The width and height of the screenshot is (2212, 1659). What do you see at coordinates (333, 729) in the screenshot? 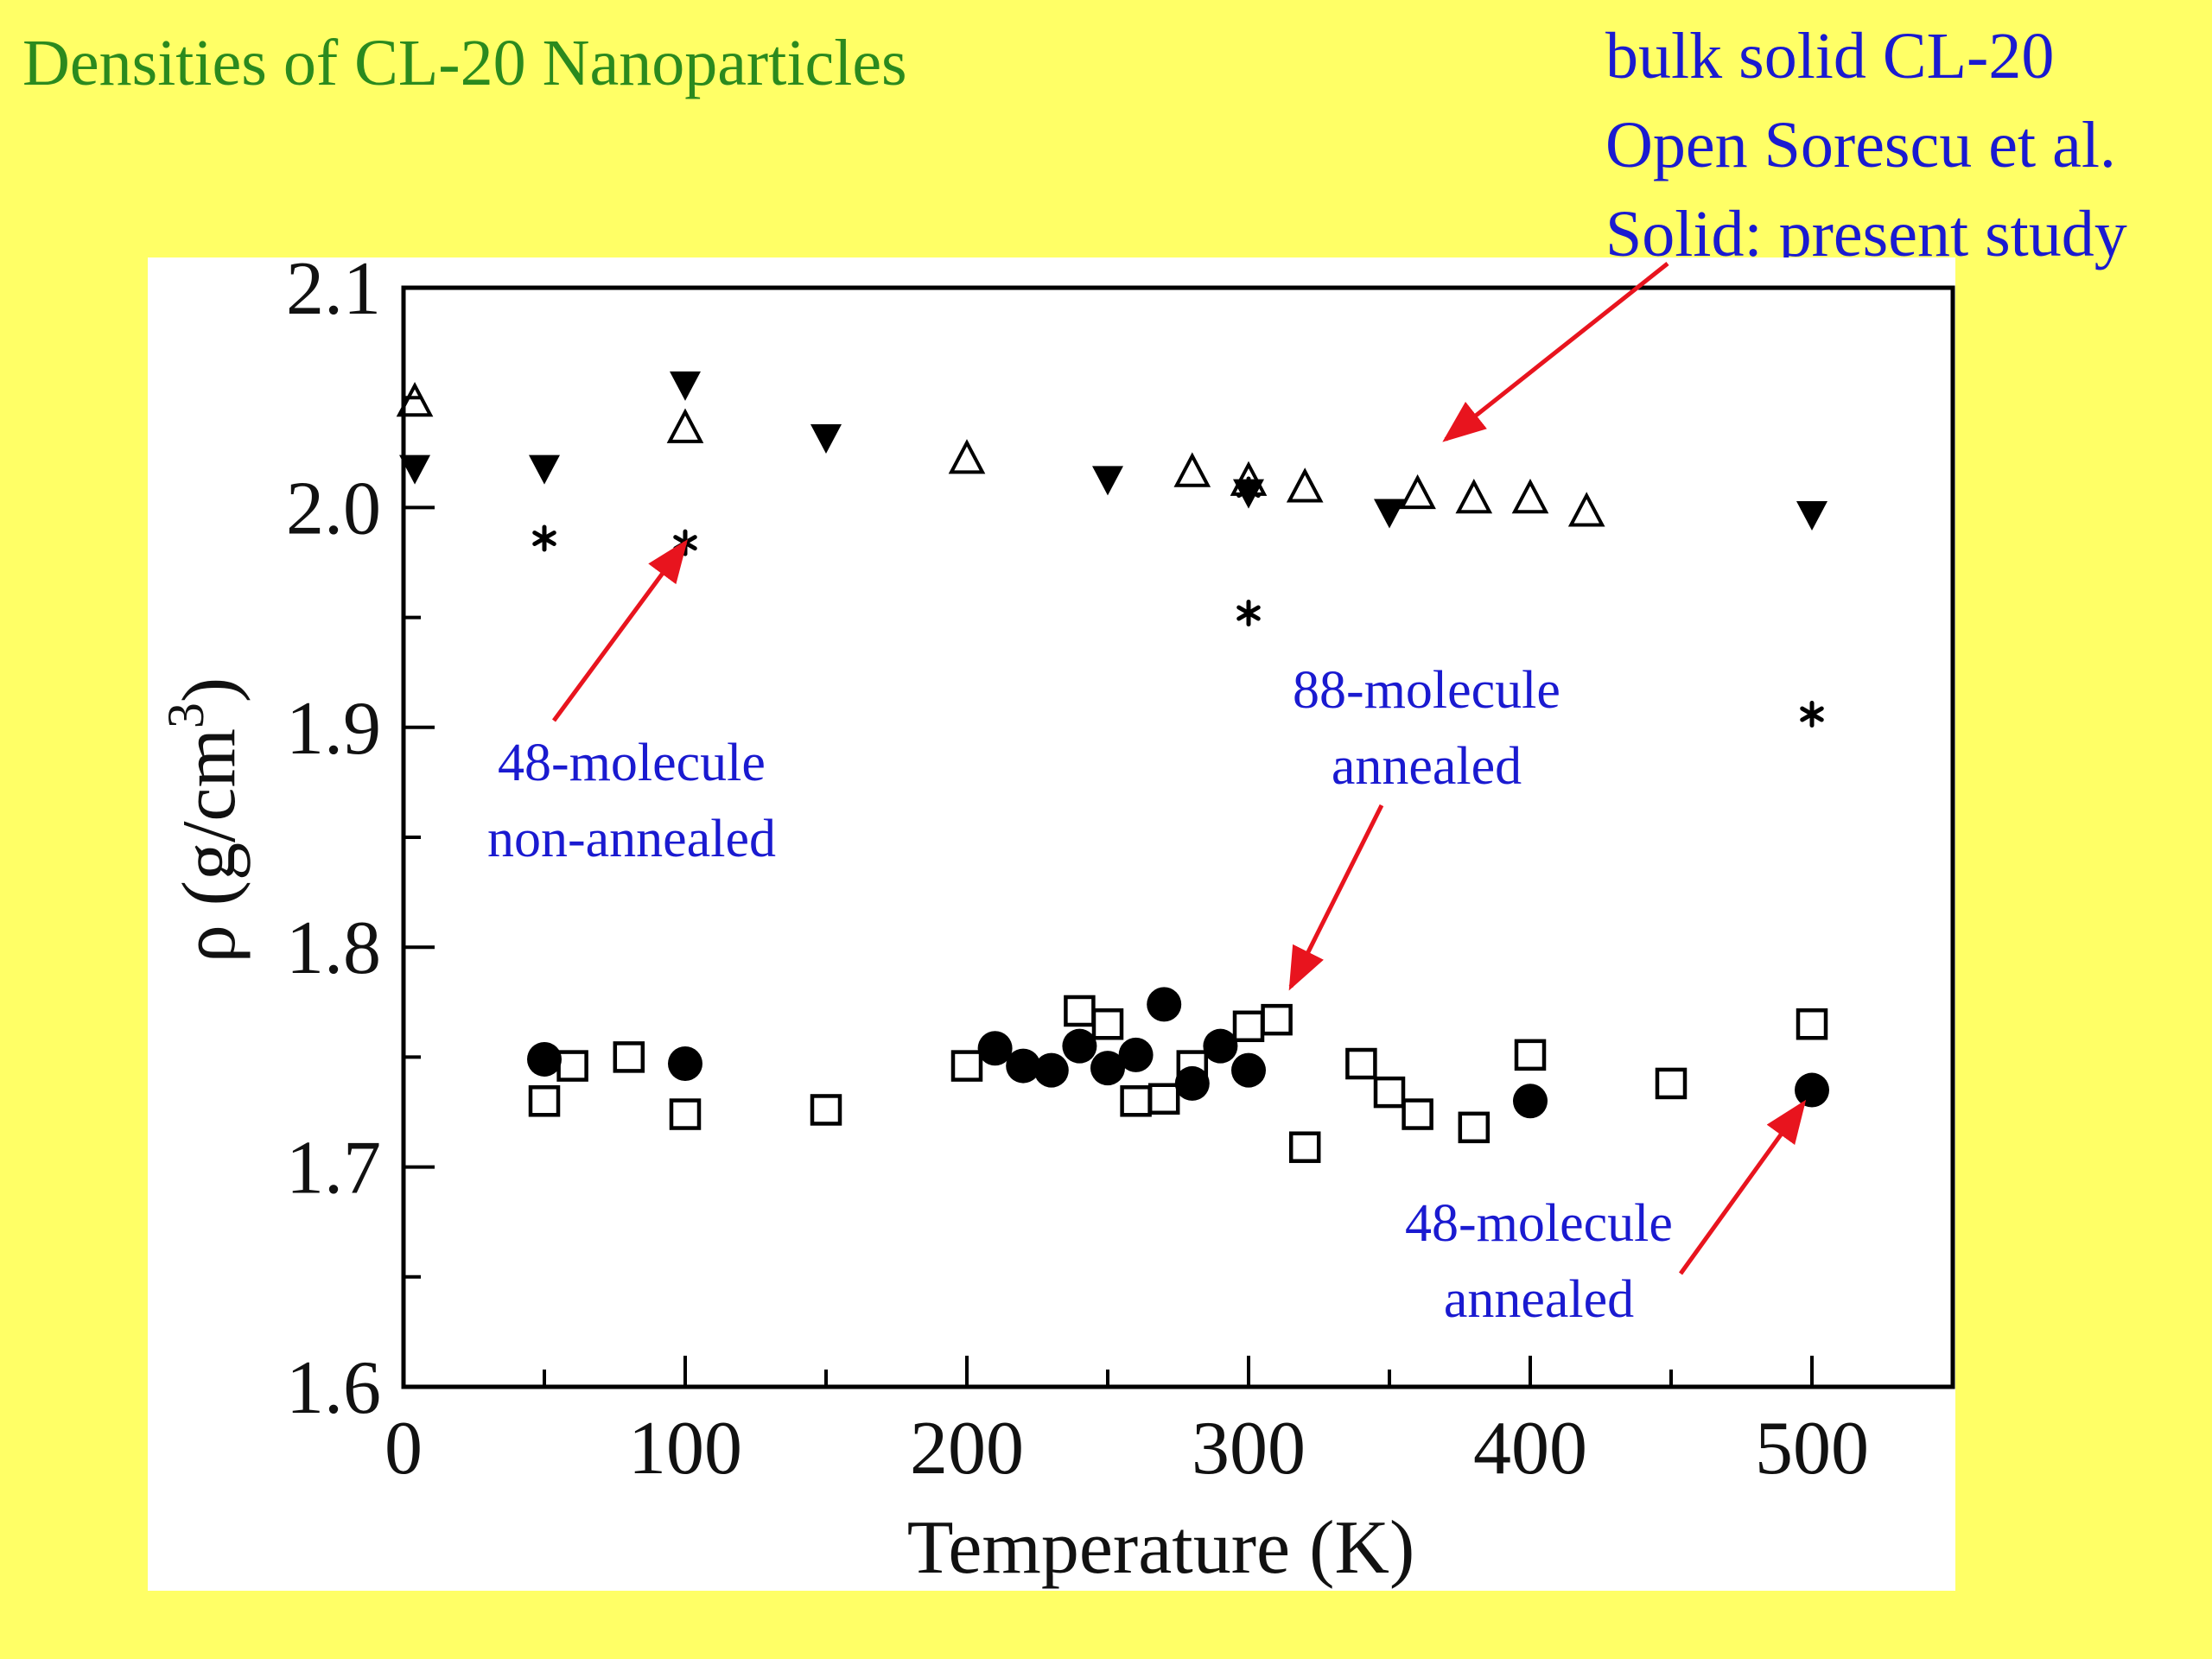
I see `y-tick-label: 1.9` at bounding box center [333, 729].